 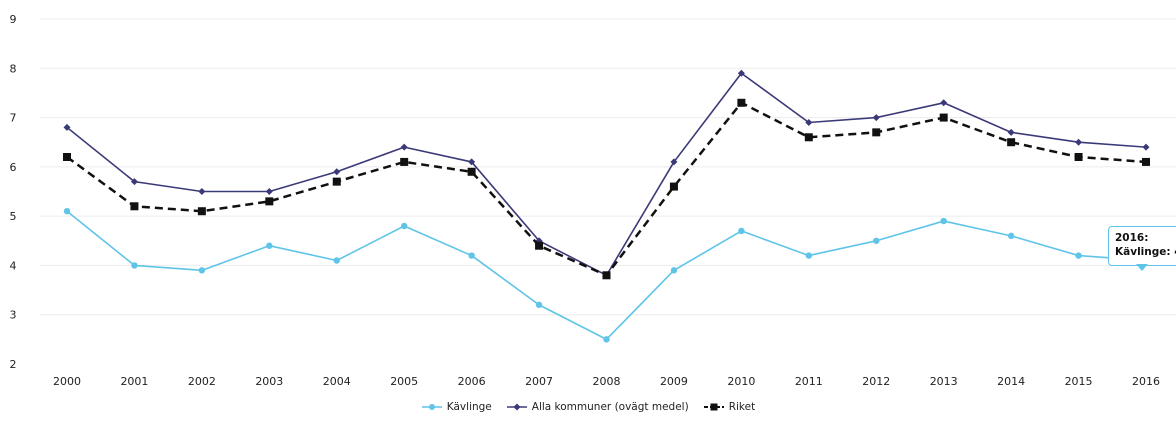 I want to click on x-tick-label: 2010, so click(x=741, y=381).